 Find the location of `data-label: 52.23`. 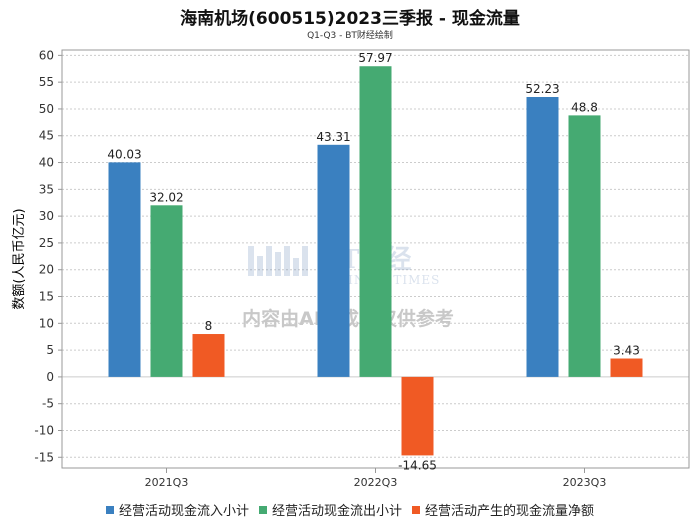

data-label: 52.23 is located at coordinates (542, 89).